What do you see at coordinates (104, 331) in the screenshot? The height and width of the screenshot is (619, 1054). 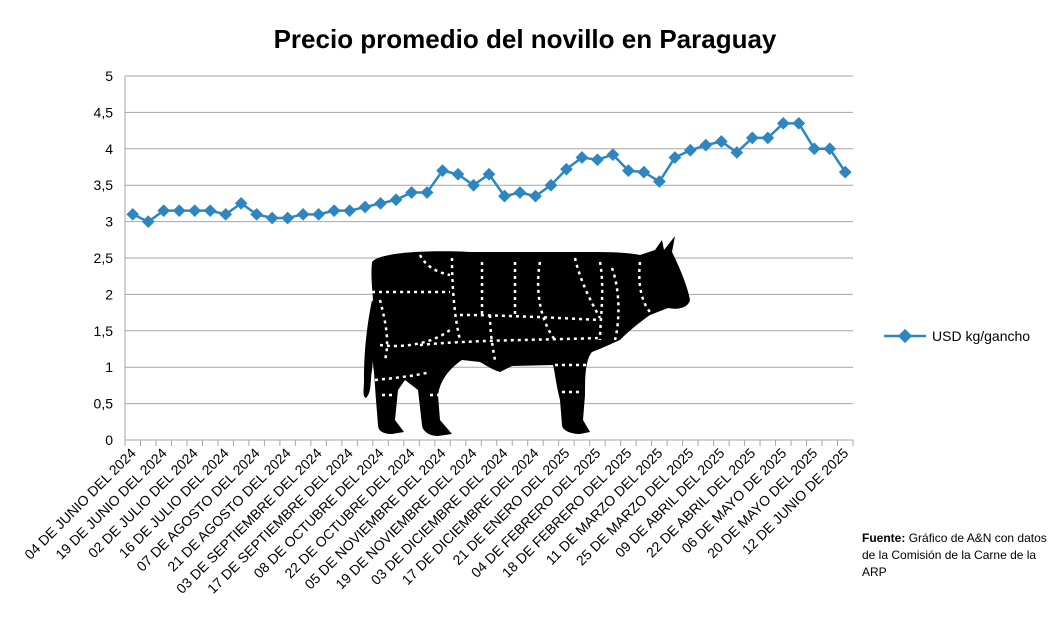 I see `y-tick-label: 1,5` at bounding box center [104, 331].